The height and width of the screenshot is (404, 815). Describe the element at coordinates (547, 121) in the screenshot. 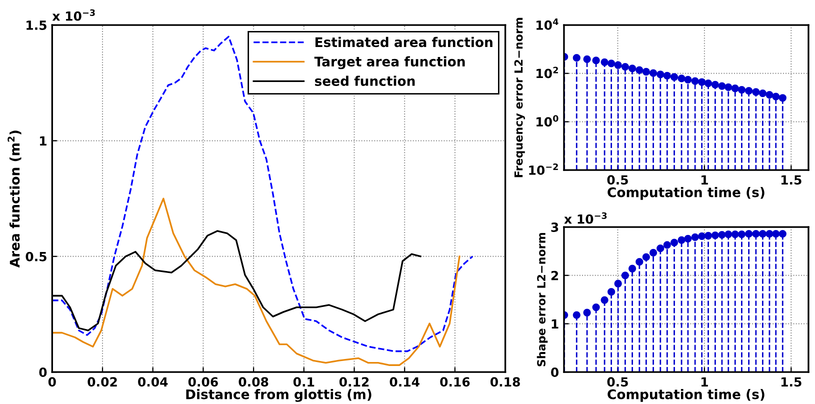

I see `y-tick-label: 10$^{0}$` at that location.